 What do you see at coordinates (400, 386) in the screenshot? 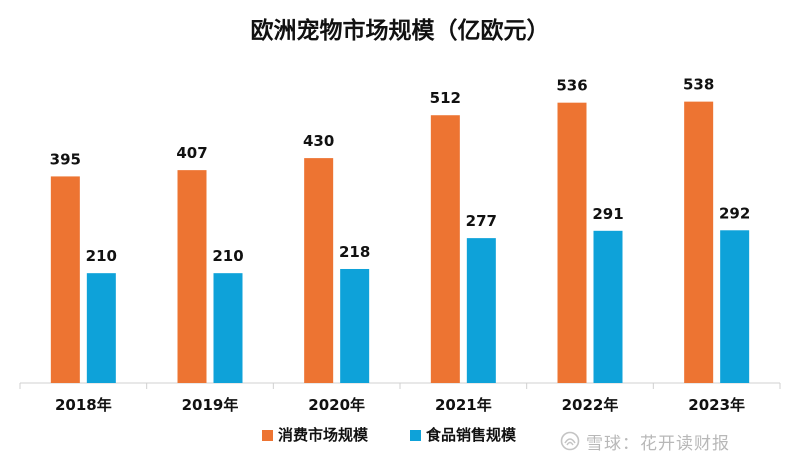
I see `x-axis-ticks` at bounding box center [400, 386].